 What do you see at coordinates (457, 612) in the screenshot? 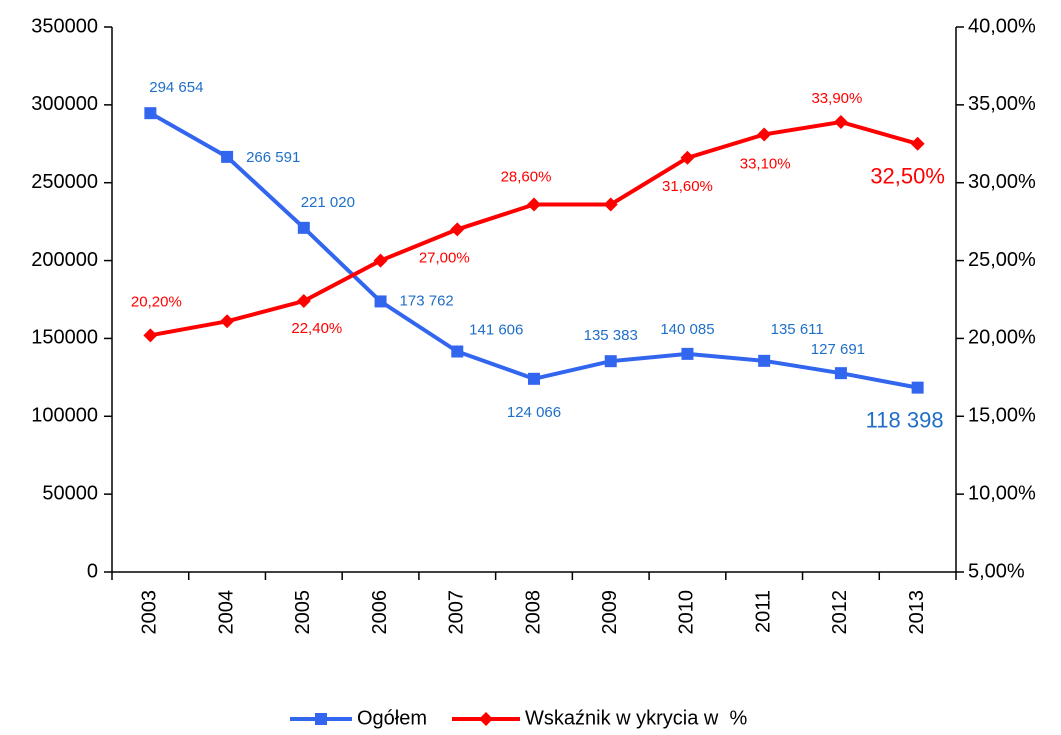
I see `x-tick-label: 2007` at bounding box center [457, 612].